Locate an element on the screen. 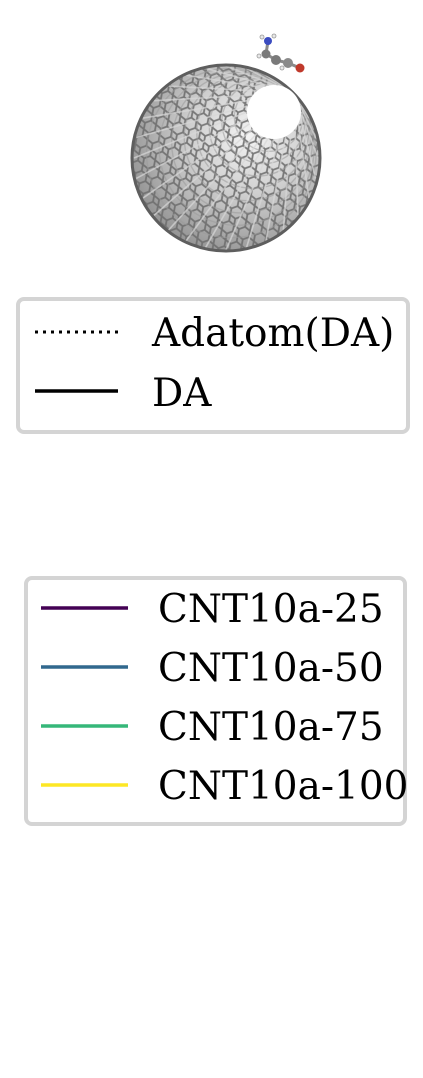  legend-label-da: DA is located at coordinates (182, 393).